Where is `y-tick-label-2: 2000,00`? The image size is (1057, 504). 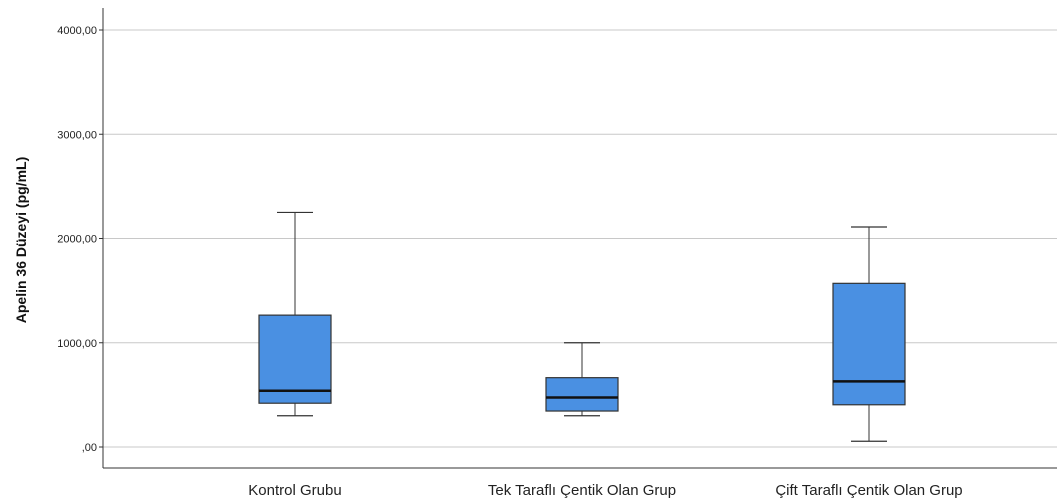 y-tick-label-2: 2000,00 is located at coordinates (77, 240).